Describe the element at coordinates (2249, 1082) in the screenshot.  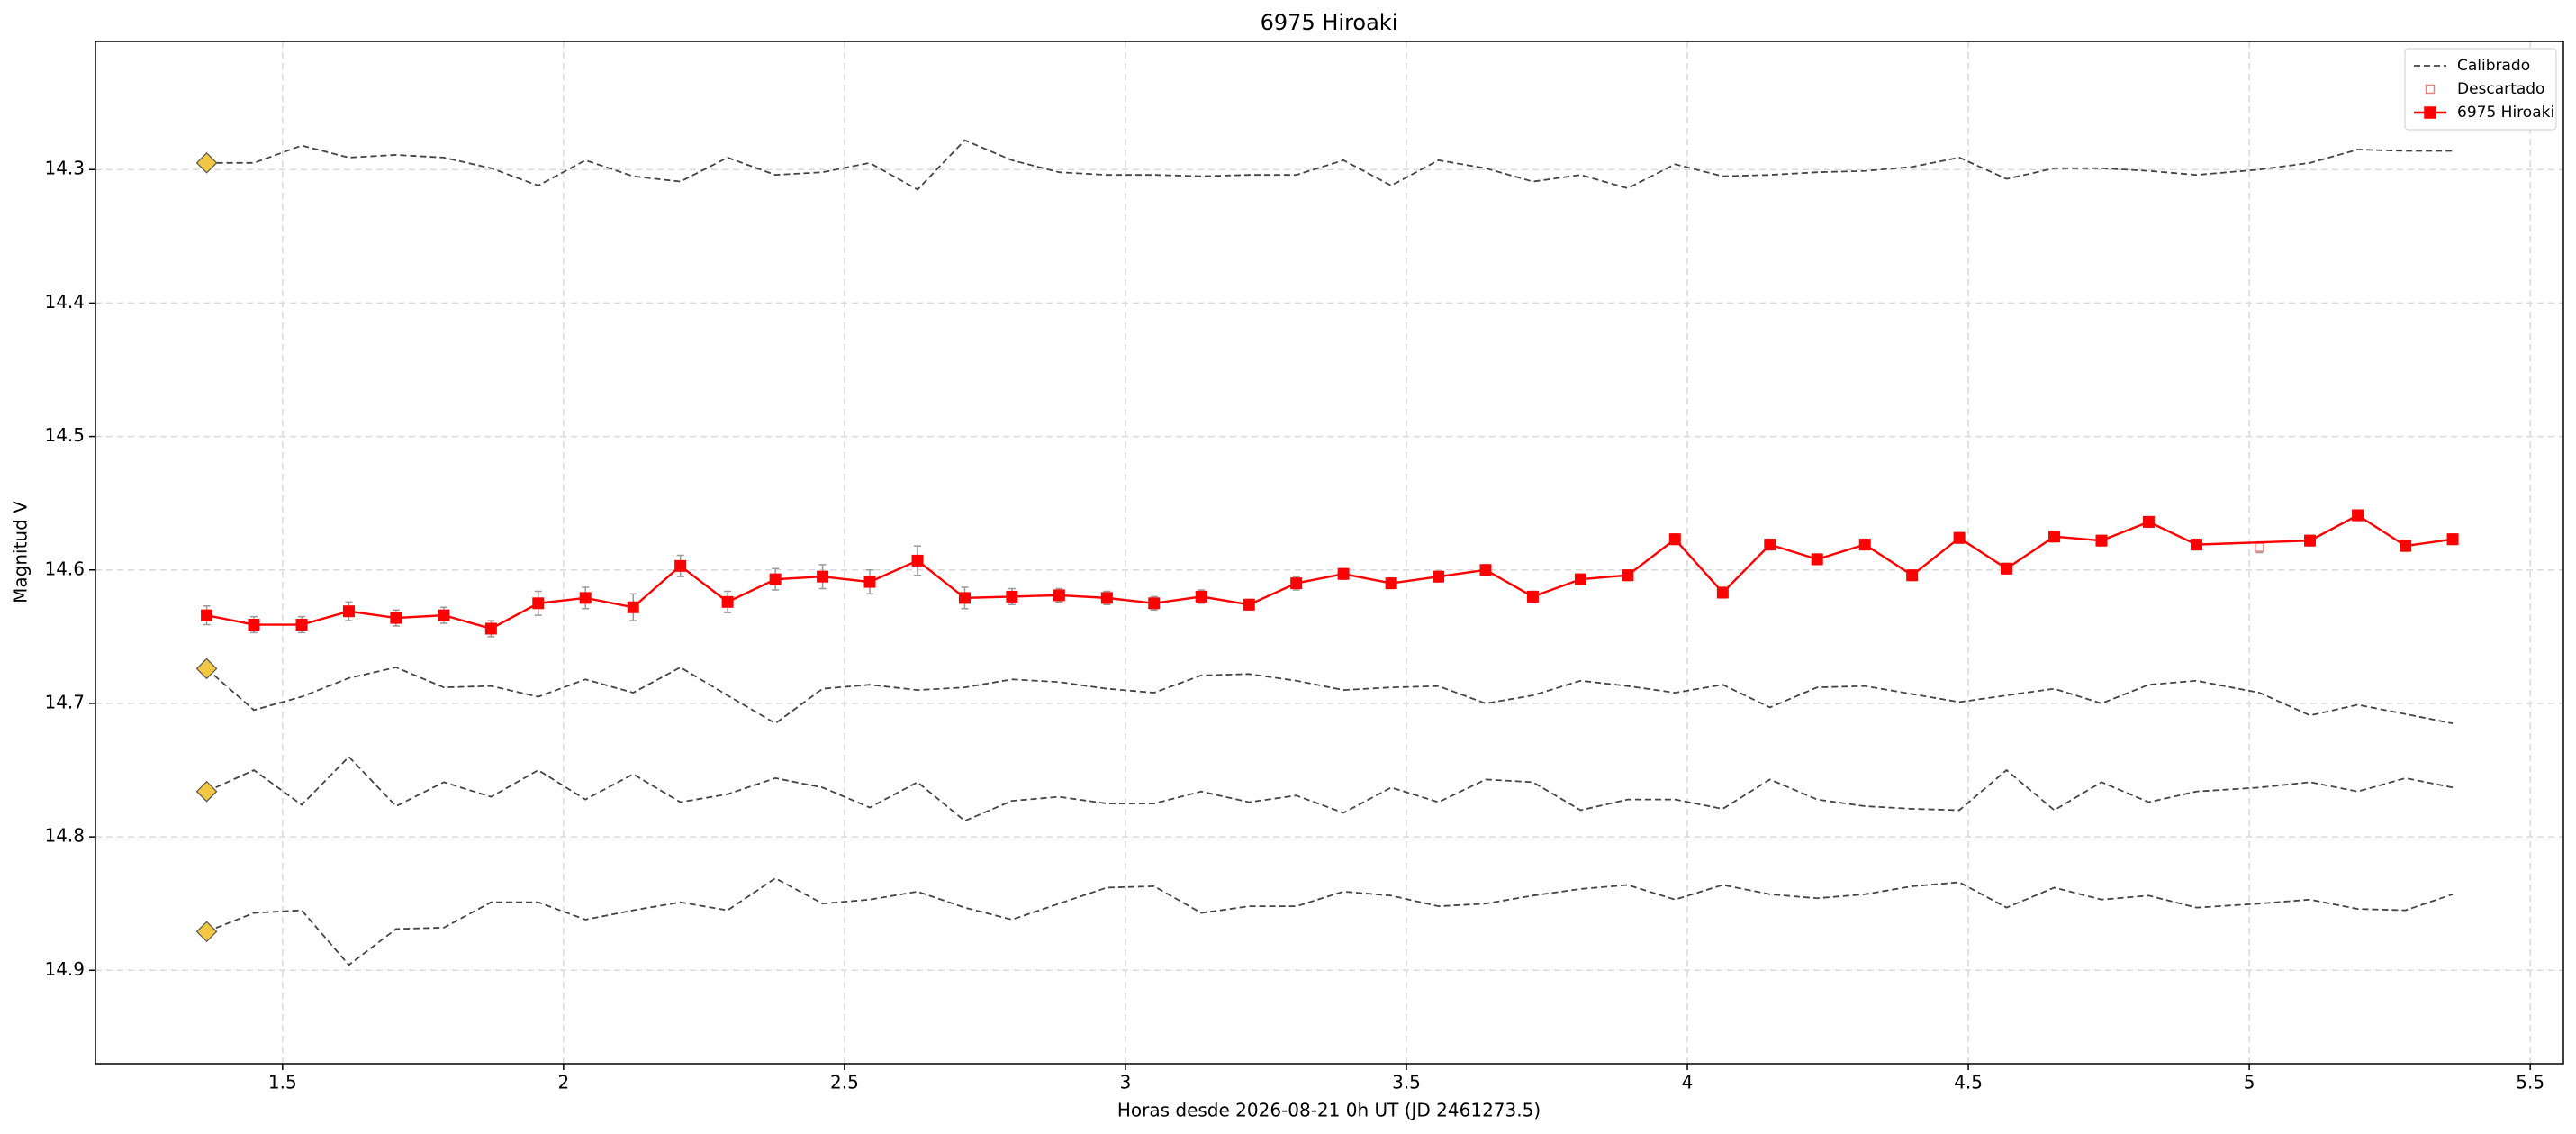
I see `x-tick-label: 5` at that location.